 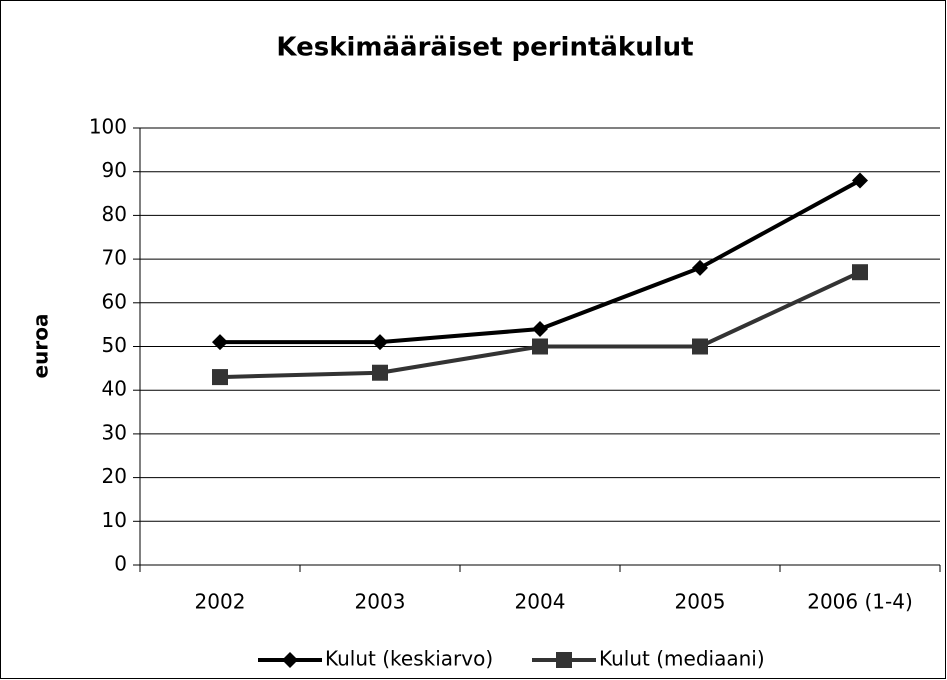 I want to click on y-axis-label: euroa, so click(x=41, y=346).